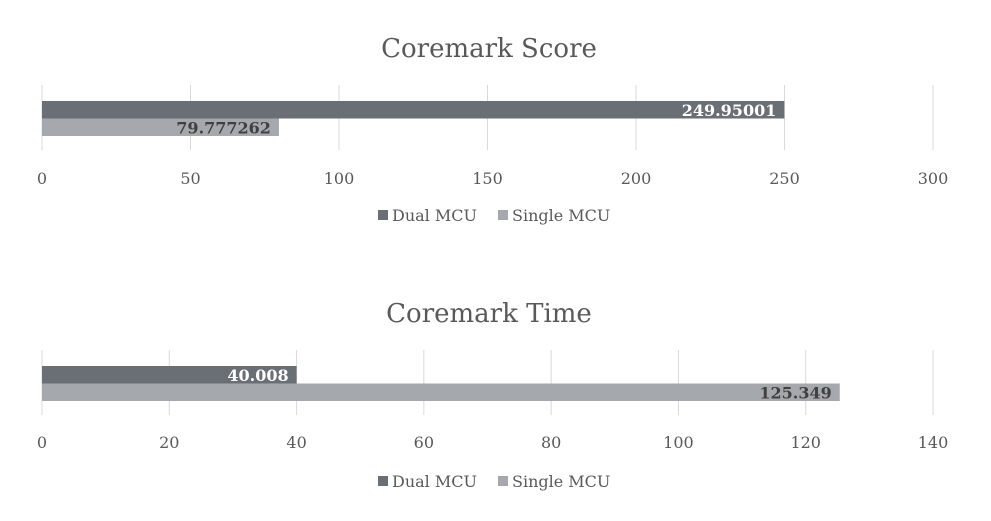  I want to click on data-label: 249.95001, so click(729, 110).